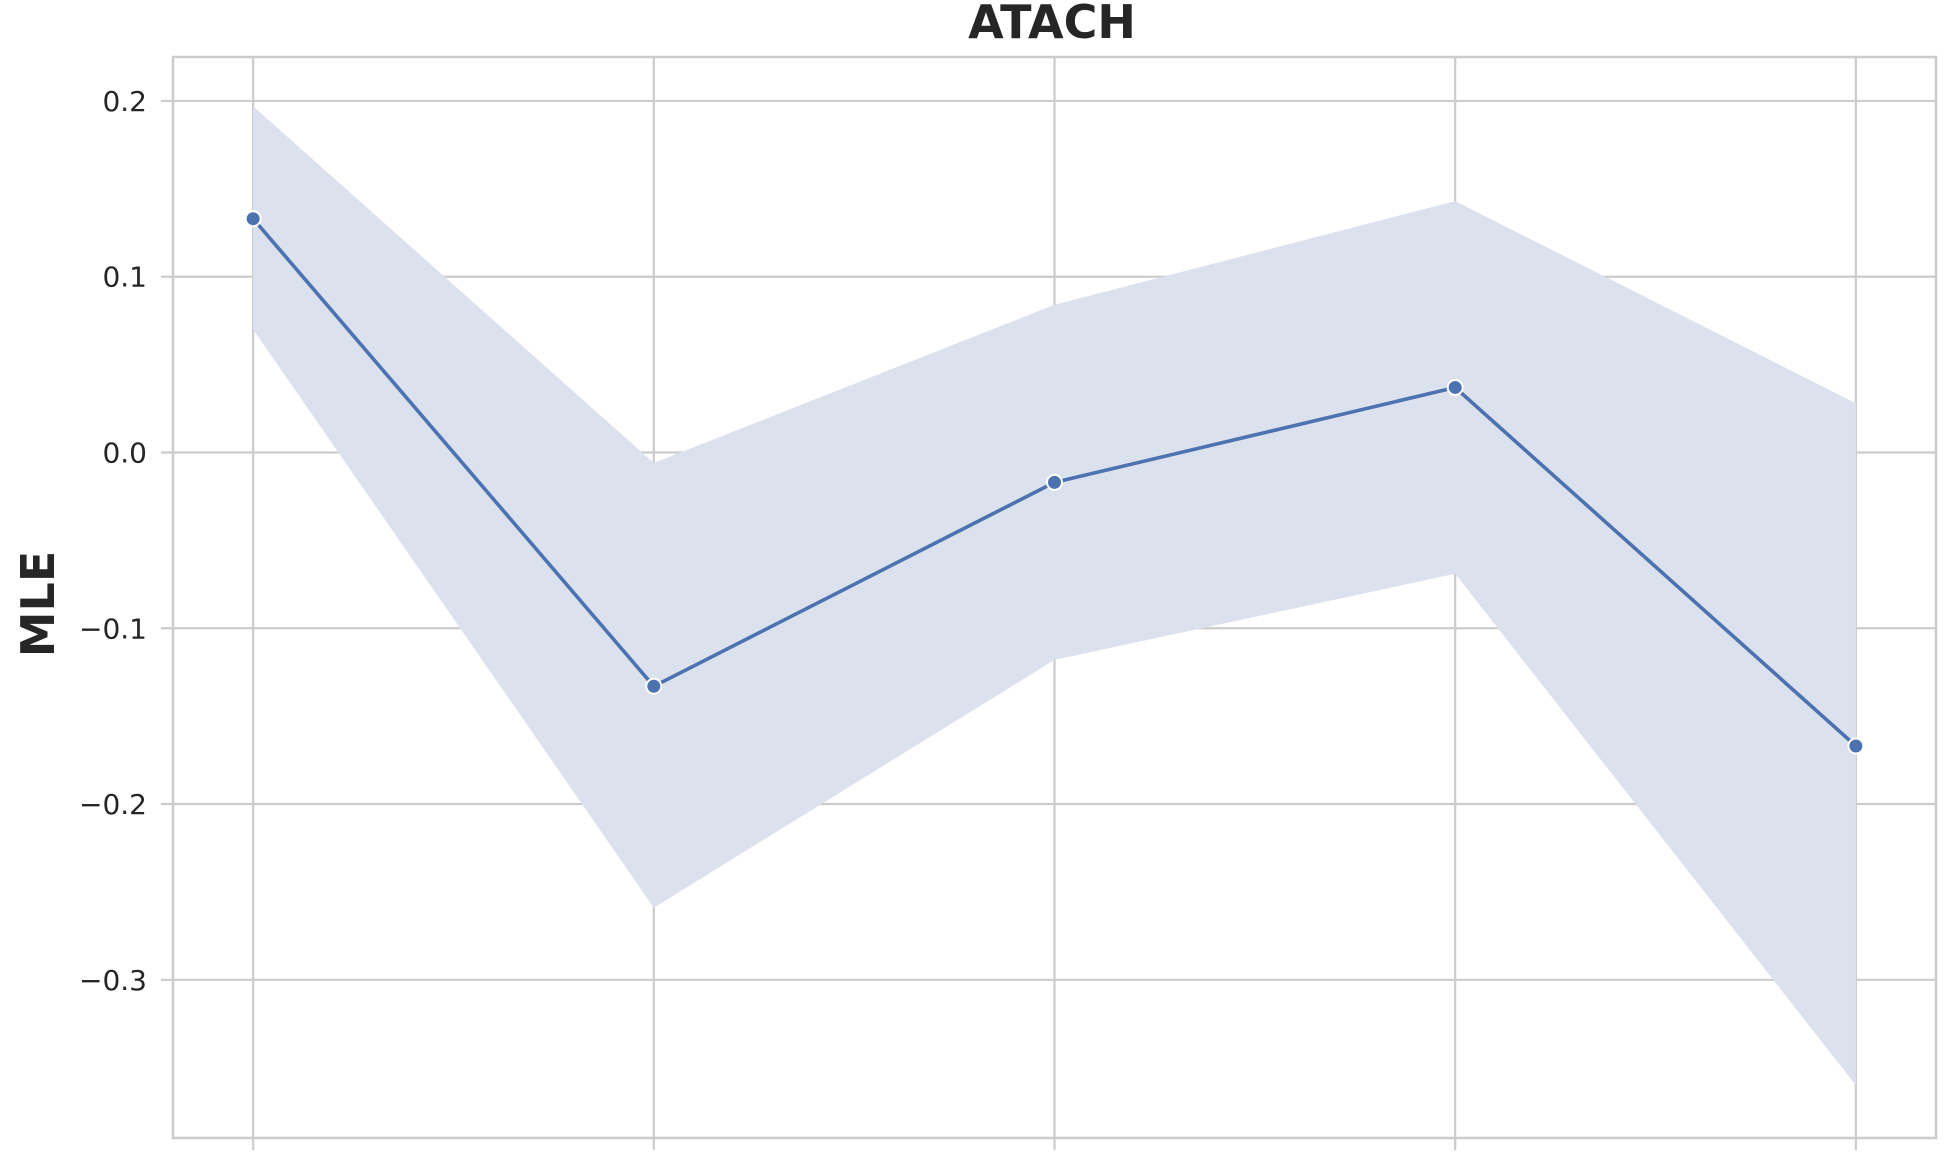 The height and width of the screenshot is (1152, 1946). What do you see at coordinates (113, 980) in the screenshot?
I see `y-tick-label: −0.3` at bounding box center [113, 980].